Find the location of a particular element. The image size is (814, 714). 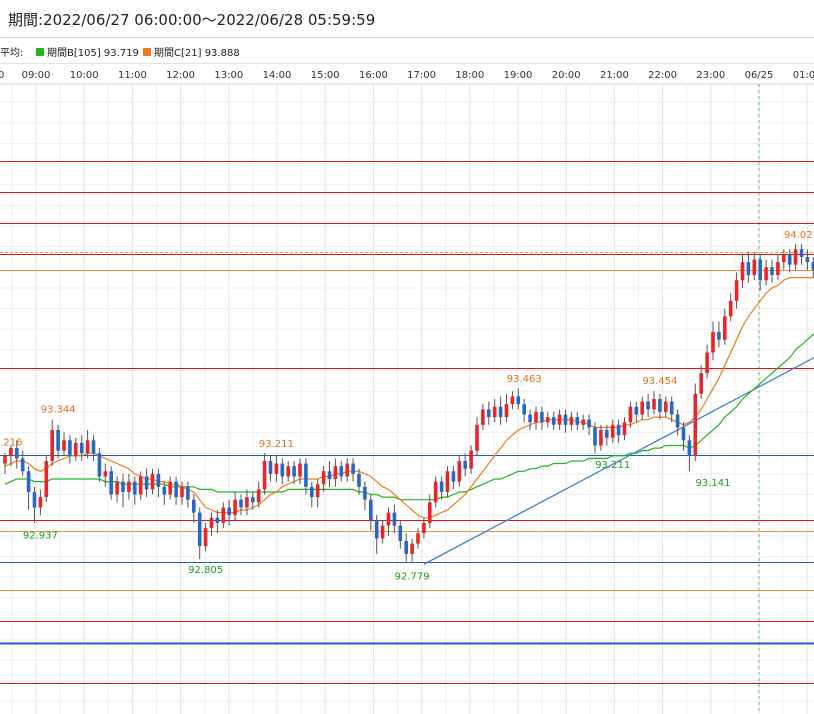

period-label: 期間: is located at coordinates (26, 20).